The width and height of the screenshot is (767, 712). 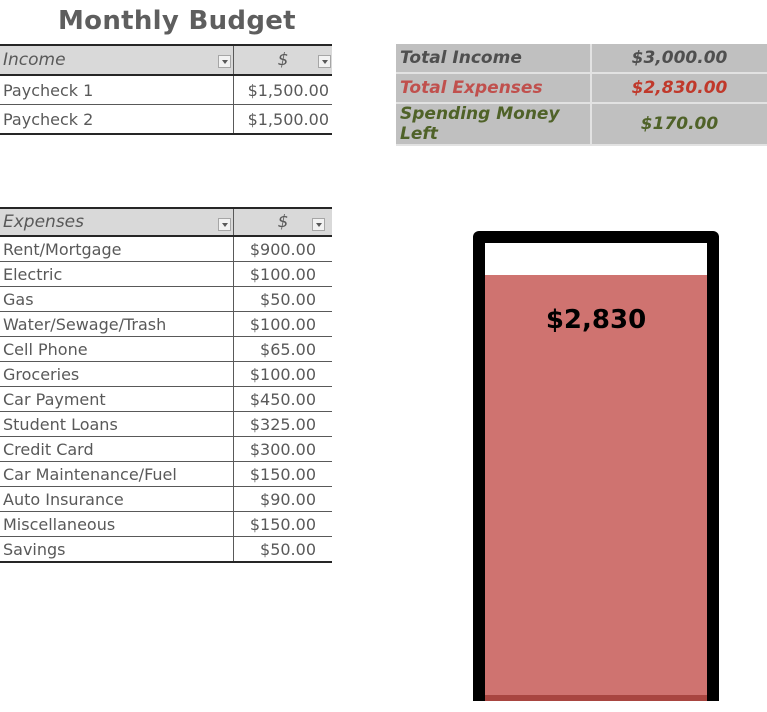 What do you see at coordinates (117, 499) in the screenshot?
I see `expense-label-cell: Auto Insurance` at bounding box center [117, 499].